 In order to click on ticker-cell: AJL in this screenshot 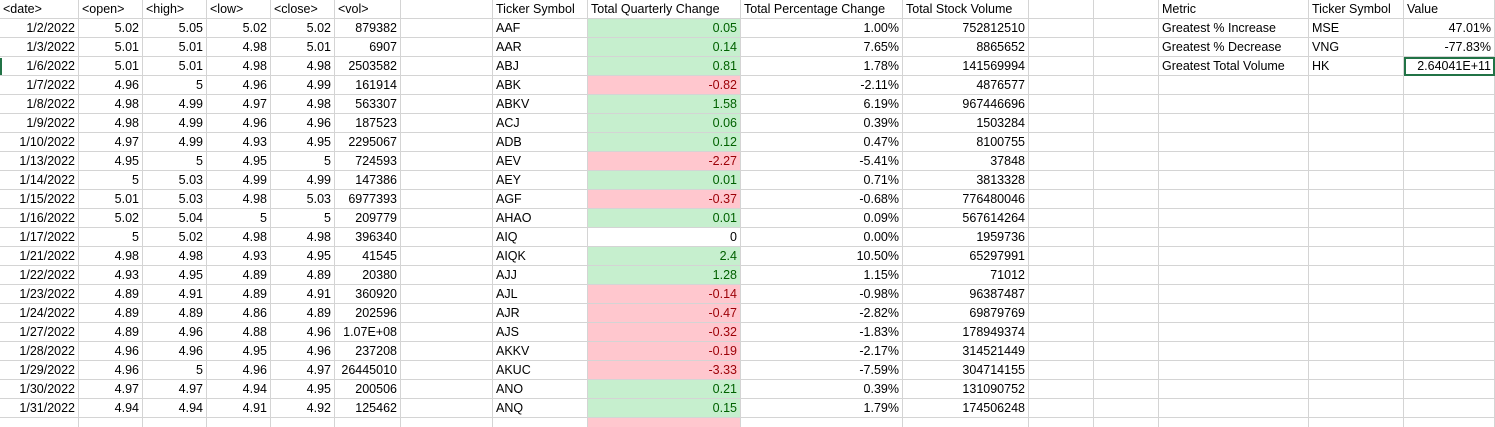, I will do `click(540, 294)`.